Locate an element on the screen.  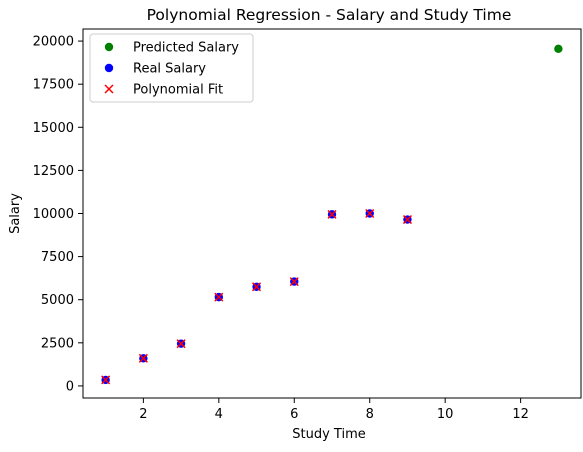
y-axis: 0 2500 5000 7500 10000 12500 15000 17500 20000 is located at coordinates (58, 214).